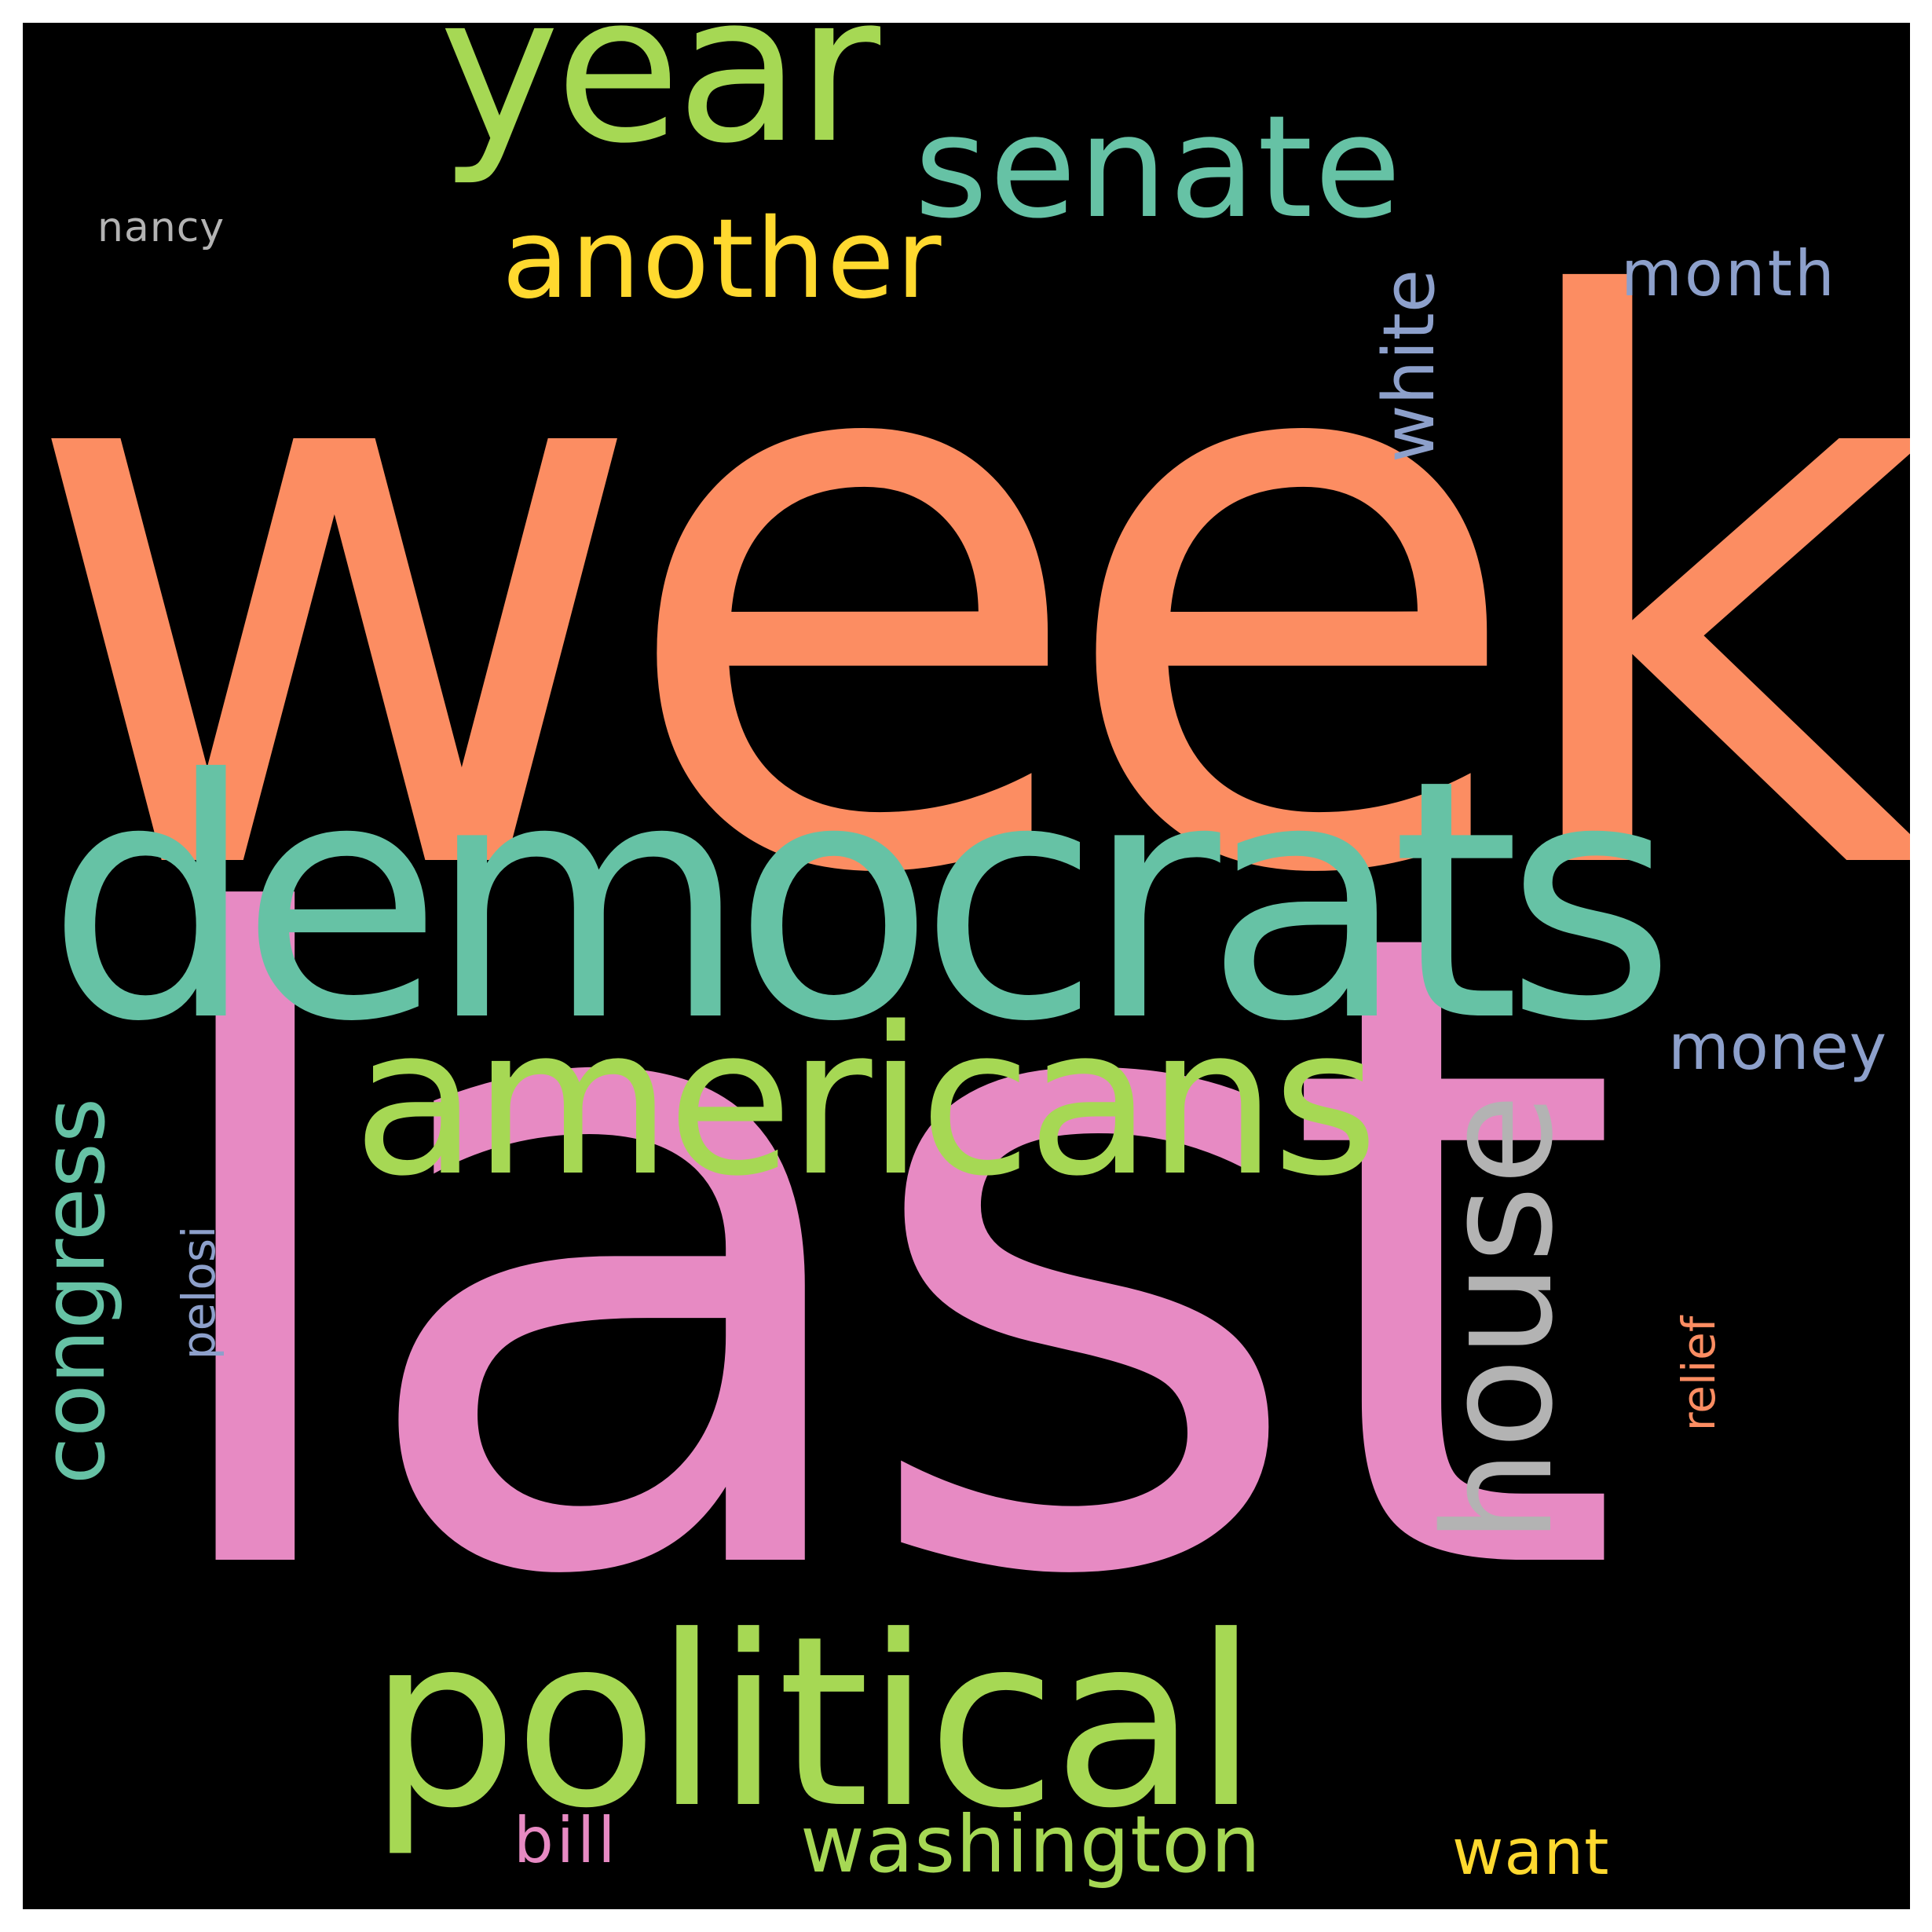 The width and height of the screenshot is (1932, 1932). What do you see at coordinates (1409, 366) in the screenshot?
I see `word-white: white` at bounding box center [1409, 366].